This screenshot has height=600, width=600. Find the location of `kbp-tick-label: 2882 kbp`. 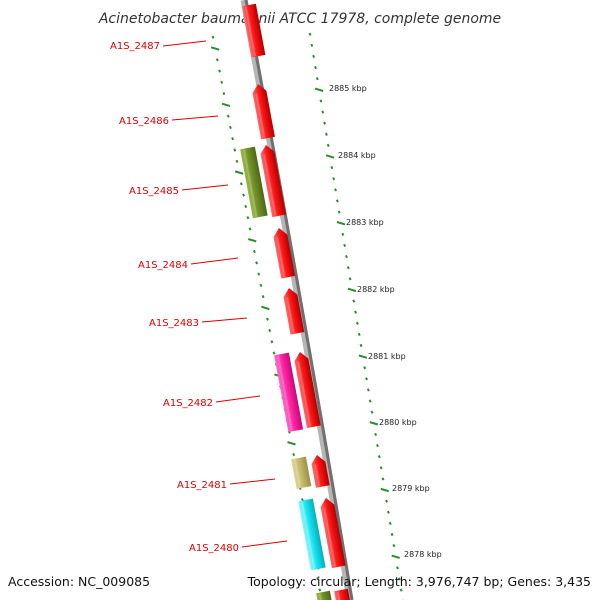

kbp-tick-label: 2882 kbp is located at coordinates (376, 289).